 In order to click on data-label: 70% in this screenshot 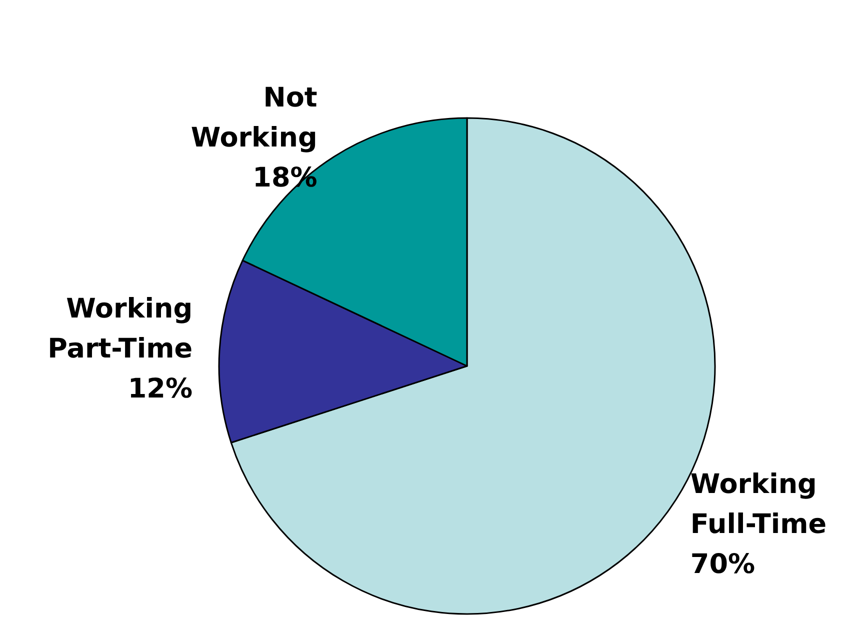, I will do `click(723, 564)`.